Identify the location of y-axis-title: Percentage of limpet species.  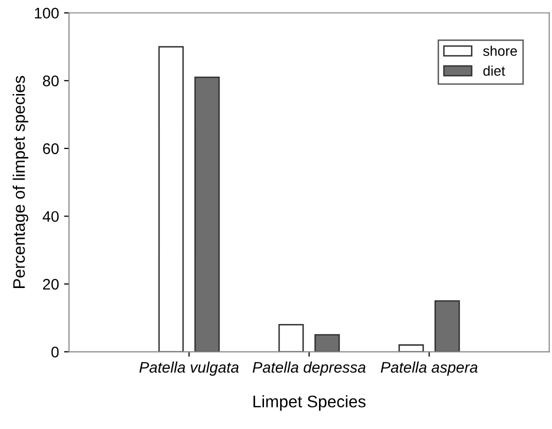
(20, 182).